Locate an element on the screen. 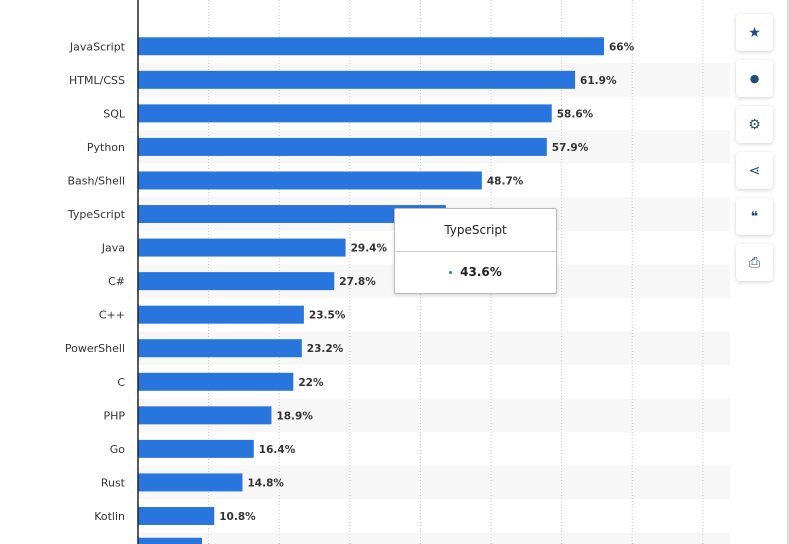  bar-cut-off is located at coordinates (170, 540).